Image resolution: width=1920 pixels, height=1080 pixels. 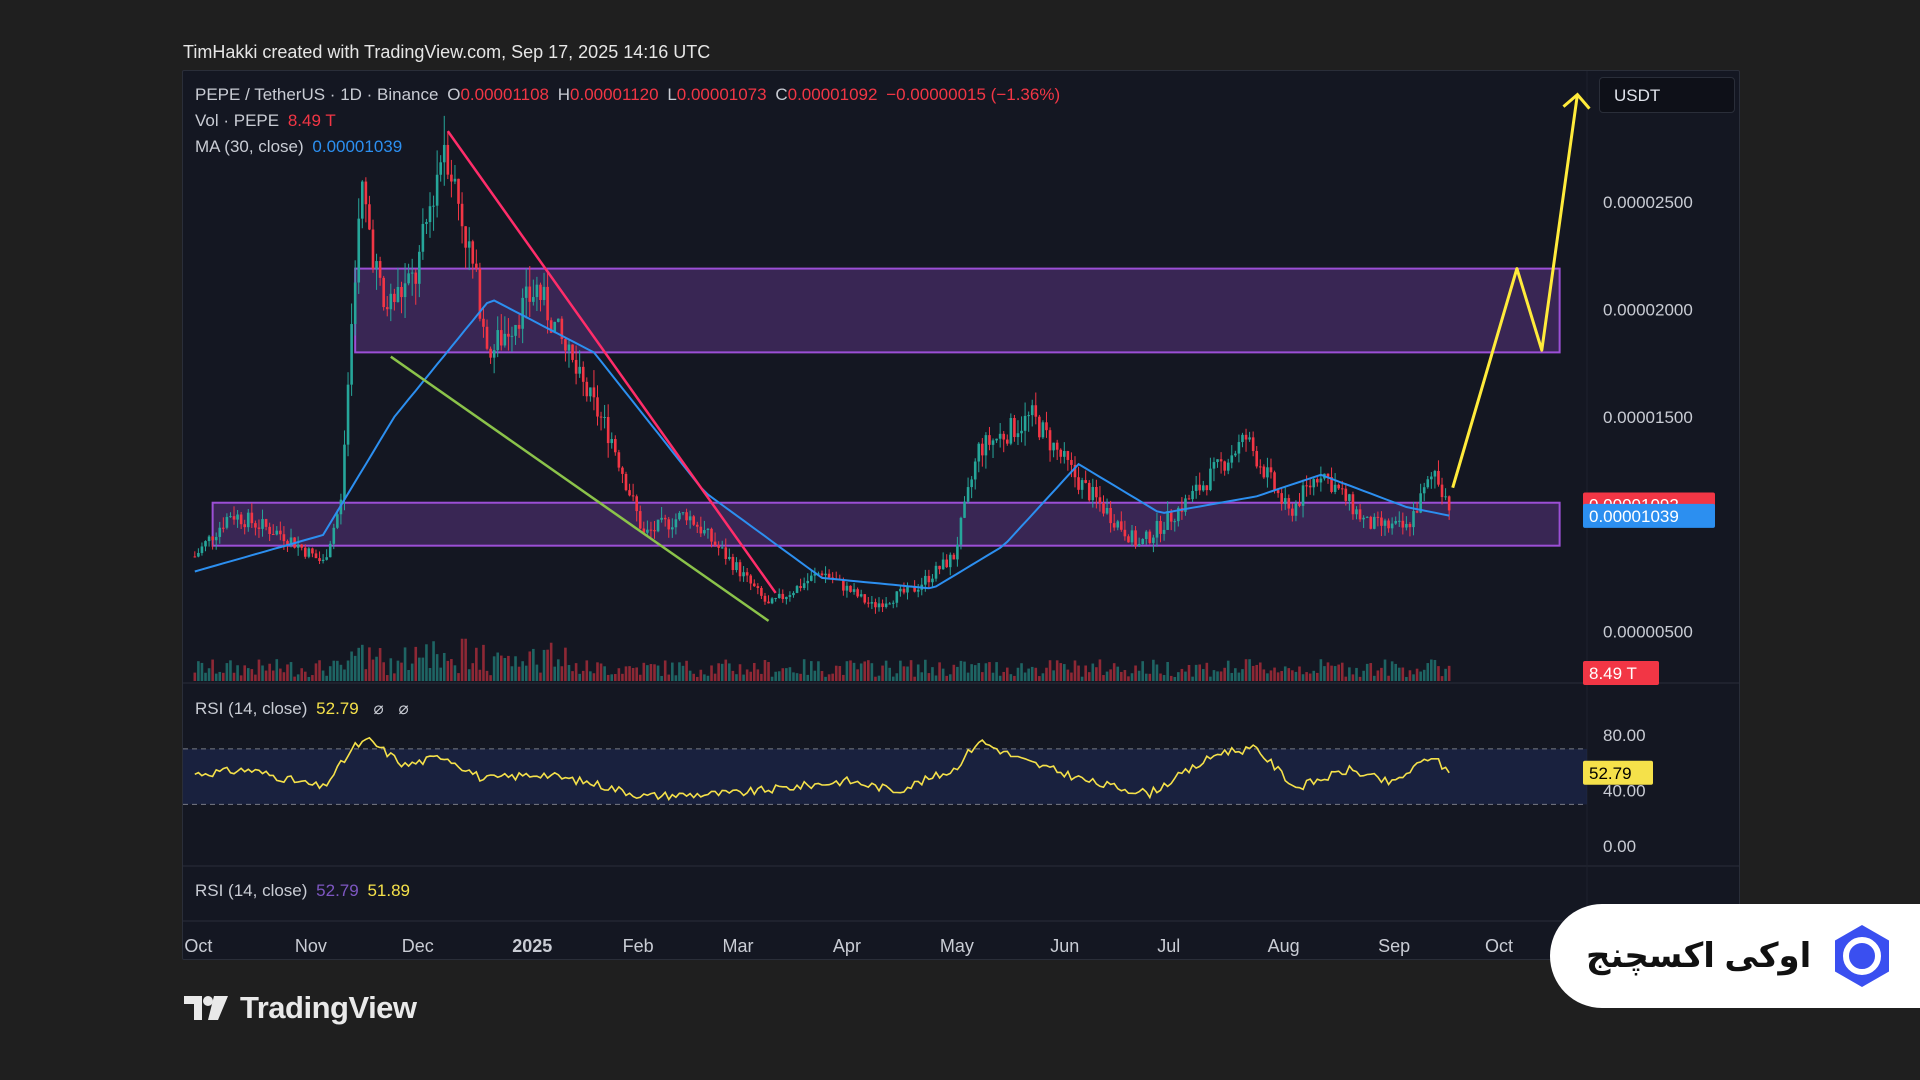 What do you see at coordinates (403, 708) in the screenshot?
I see `settings-icon: ⌀` at bounding box center [403, 708].